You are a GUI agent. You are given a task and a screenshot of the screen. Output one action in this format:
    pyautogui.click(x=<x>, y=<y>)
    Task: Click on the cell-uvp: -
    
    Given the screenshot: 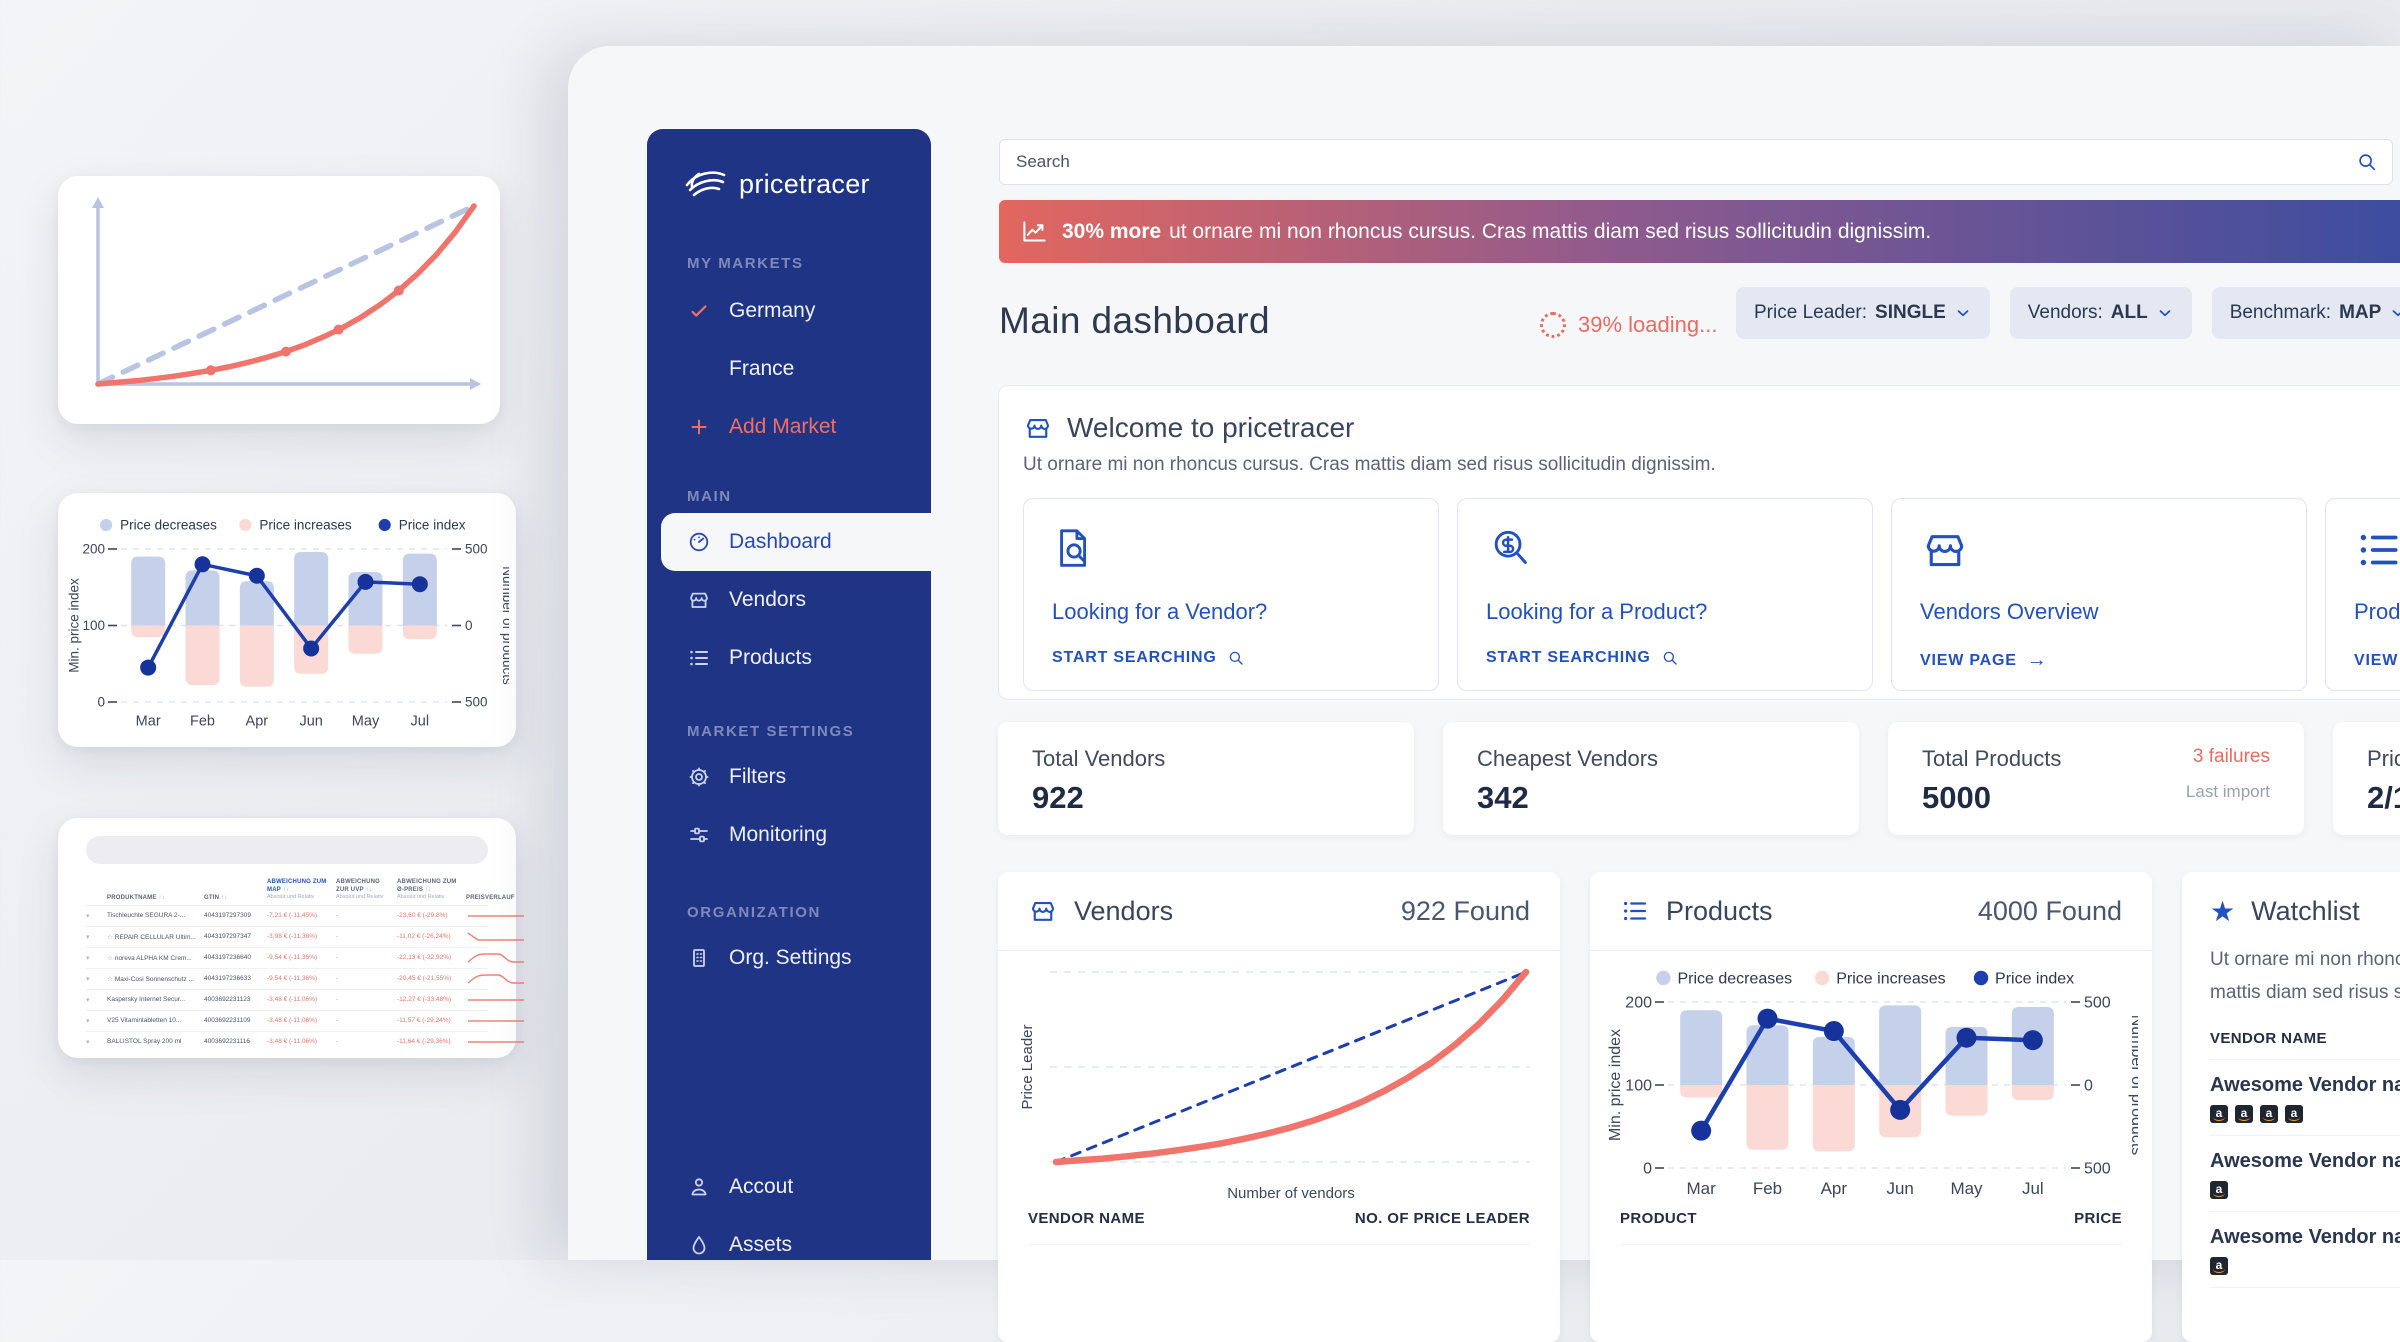 What is the action you would take?
    pyautogui.click(x=337, y=1042)
    